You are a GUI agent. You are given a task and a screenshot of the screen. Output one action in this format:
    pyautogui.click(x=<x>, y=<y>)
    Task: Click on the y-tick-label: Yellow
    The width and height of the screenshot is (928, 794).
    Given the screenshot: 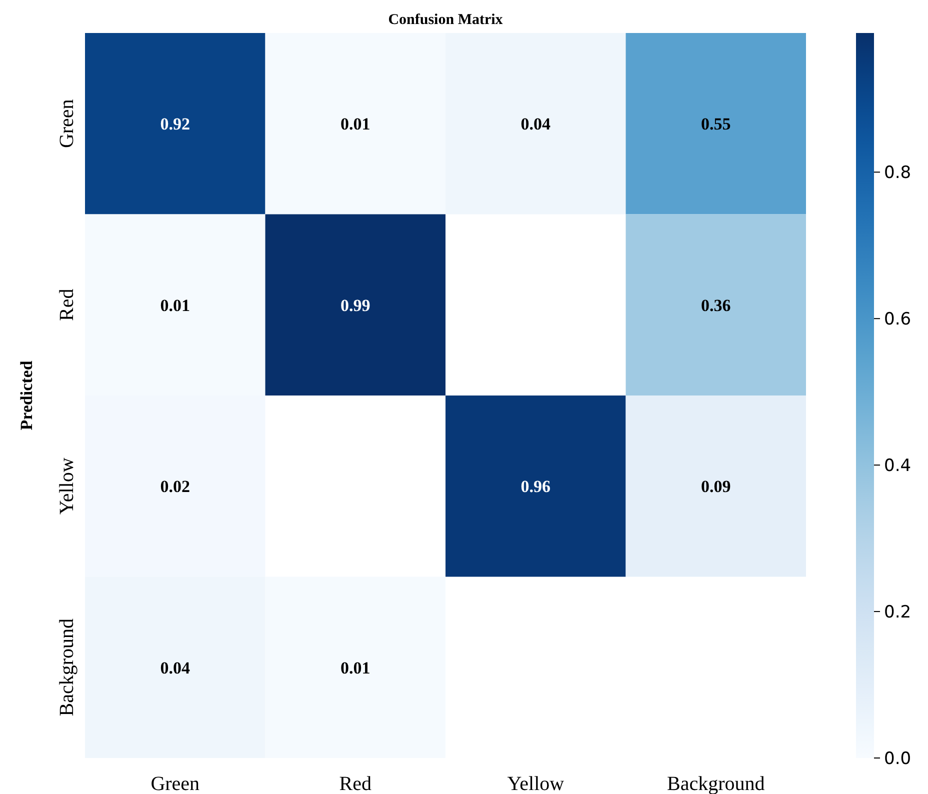 What is the action you would take?
    pyautogui.click(x=67, y=486)
    